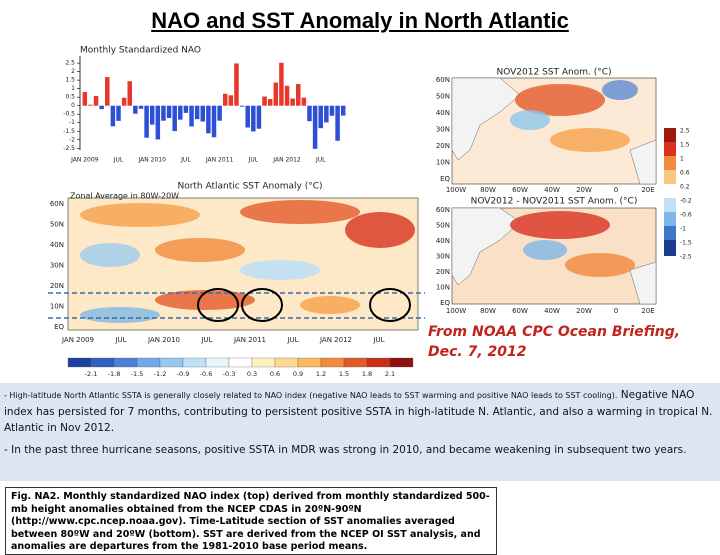  I want to click on y-tick-label: -2.5, so click(69, 148).